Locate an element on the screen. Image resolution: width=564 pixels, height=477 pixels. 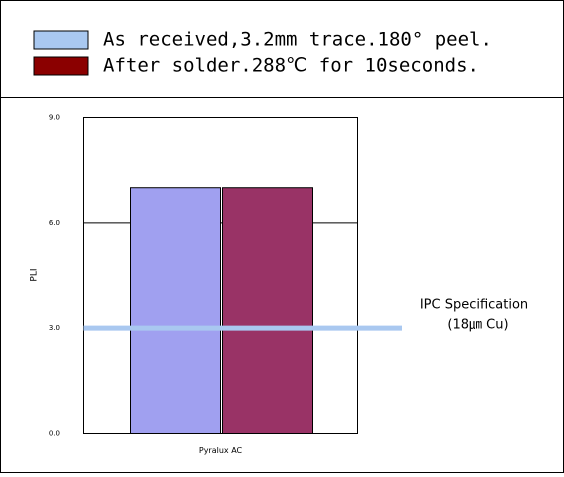
legend-label: As received,3.2mm trace.180° peel. is located at coordinates (297, 40).